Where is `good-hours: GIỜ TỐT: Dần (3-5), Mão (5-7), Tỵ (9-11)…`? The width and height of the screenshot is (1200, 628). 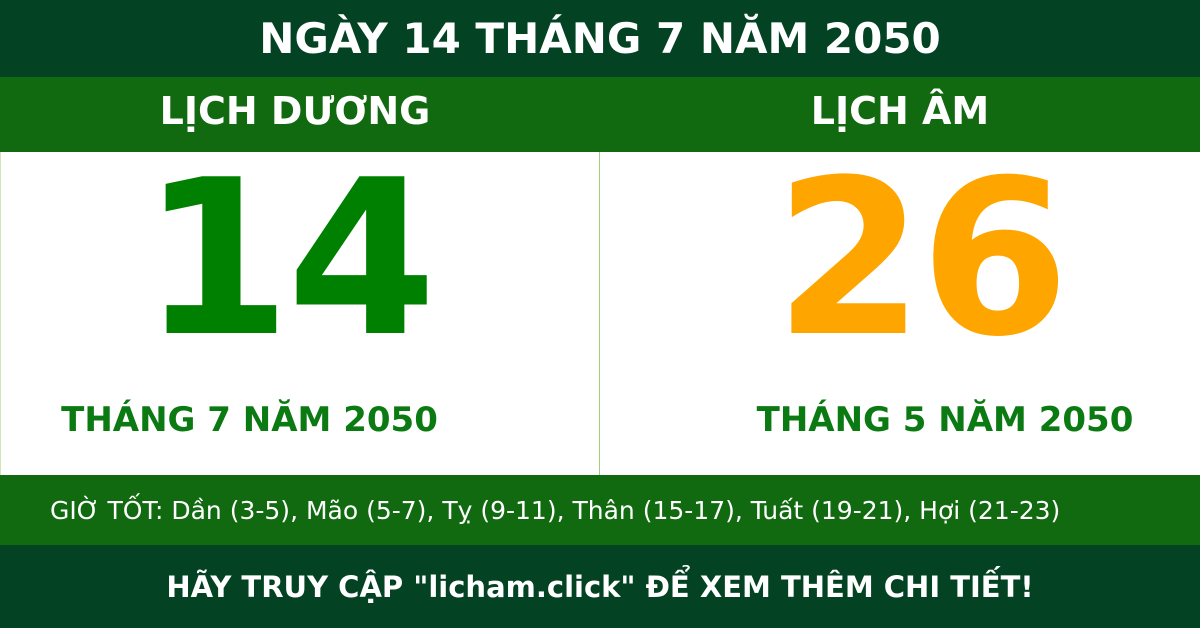
good-hours: GIỜ TỐT: Dần (3-5), Mão (5-7), Tỵ (9-11)… is located at coordinates (600, 510).